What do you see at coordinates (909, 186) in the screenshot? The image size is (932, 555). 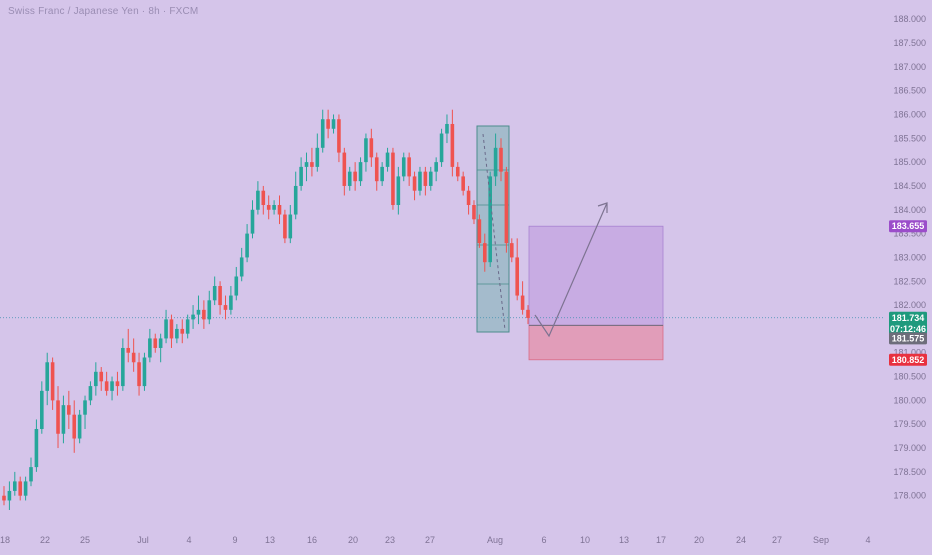 I see `price-axis-label: 184.500` at bounding box center [909, 186].